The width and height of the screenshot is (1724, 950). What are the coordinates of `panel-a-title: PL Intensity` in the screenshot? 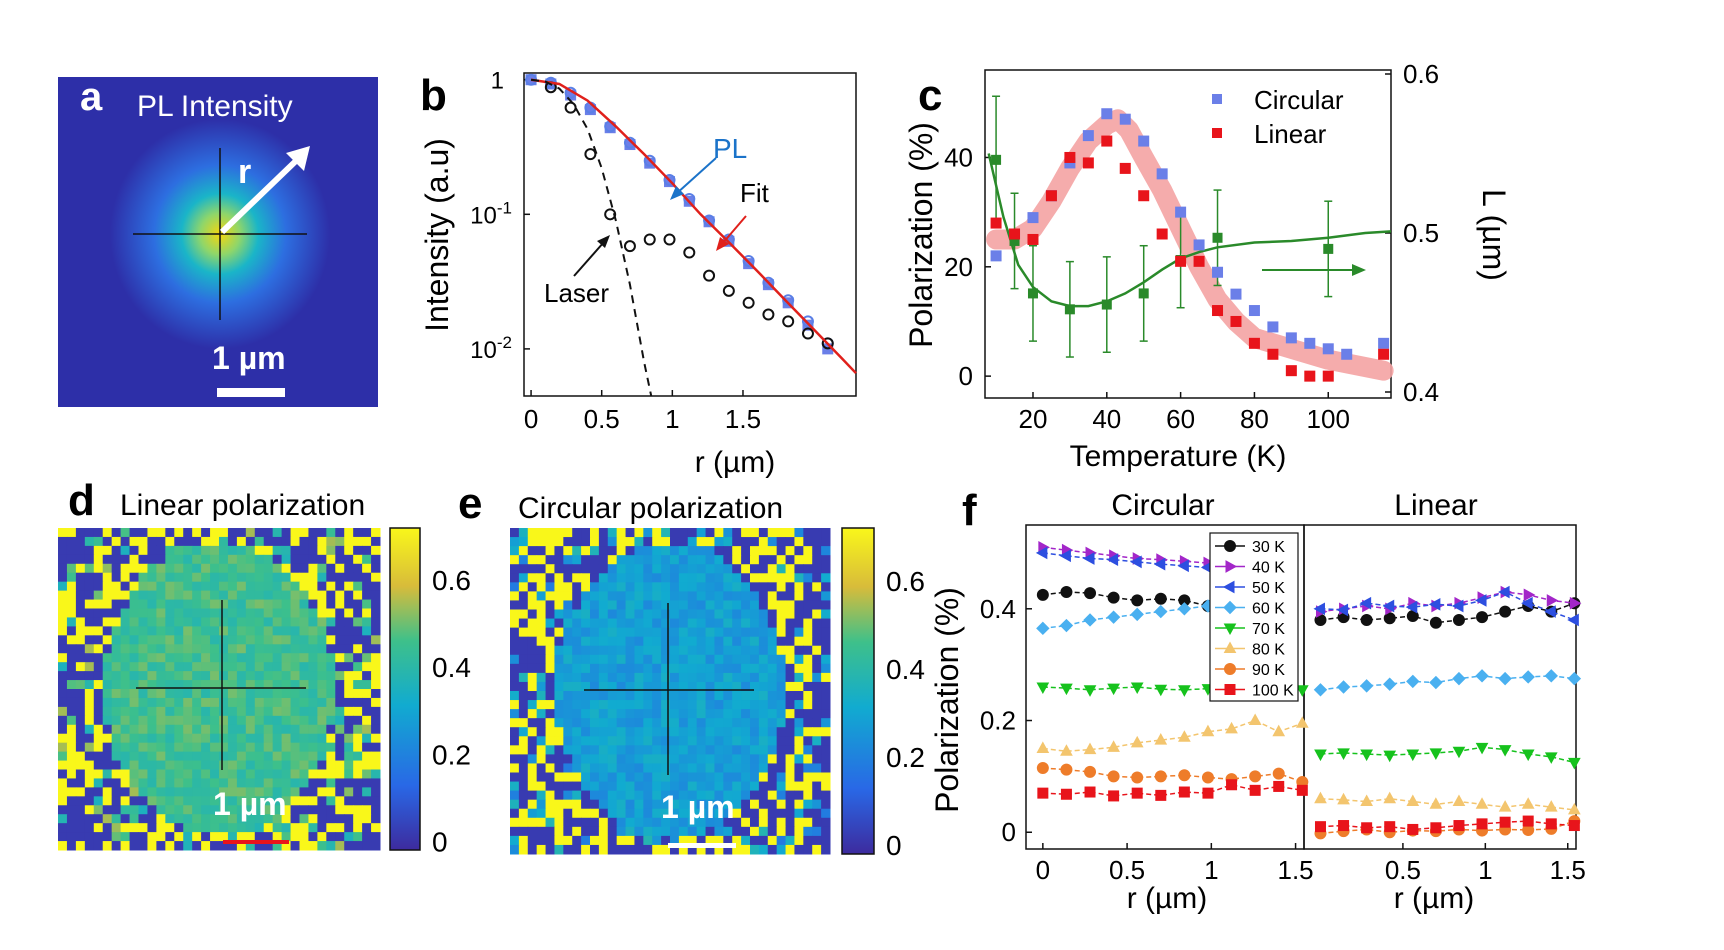 It's located at (215, 106).